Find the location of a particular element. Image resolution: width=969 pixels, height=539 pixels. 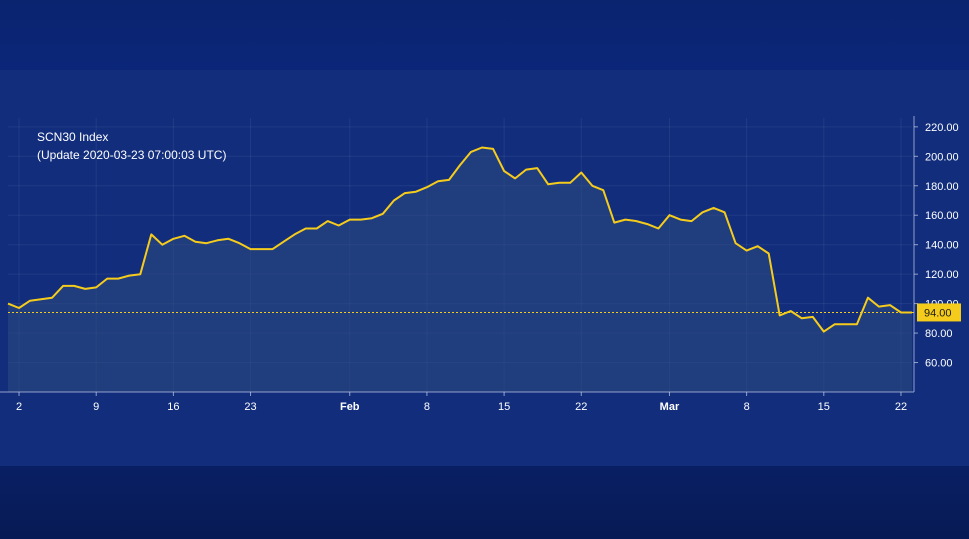

y-tick-label: 140.00 is located at coordinates (942, 246).